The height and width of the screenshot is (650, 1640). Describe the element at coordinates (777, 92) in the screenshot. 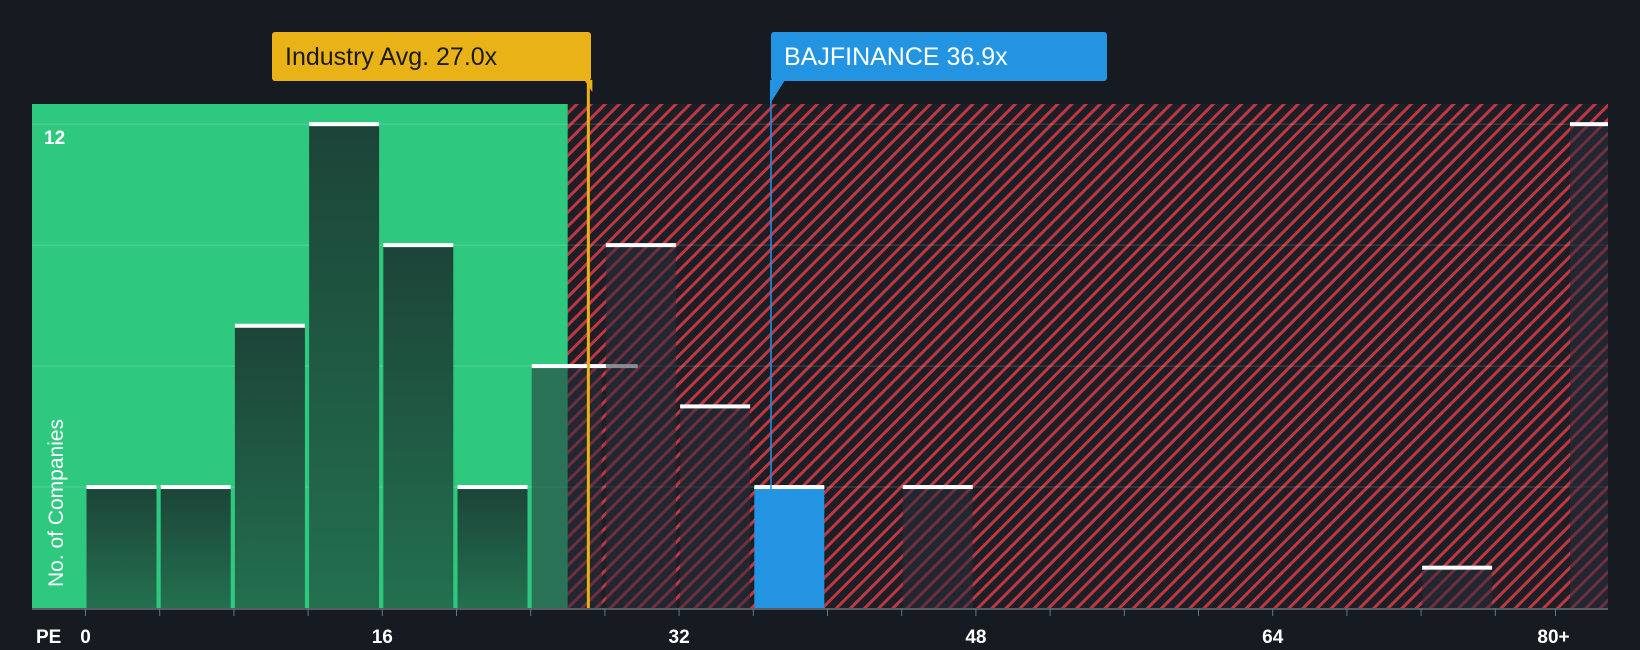

I see `company-pe-label-pointer` at that location.